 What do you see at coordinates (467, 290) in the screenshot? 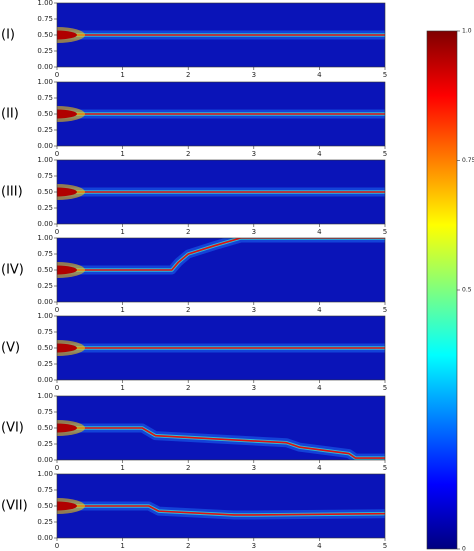
I see `colorbar-tick-label: 0.5` at bounding box center [467, 290].